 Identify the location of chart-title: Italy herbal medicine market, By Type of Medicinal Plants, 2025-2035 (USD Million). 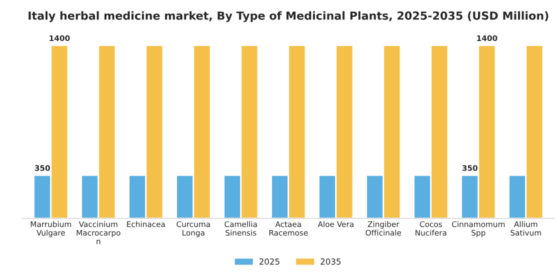
(288, 16).